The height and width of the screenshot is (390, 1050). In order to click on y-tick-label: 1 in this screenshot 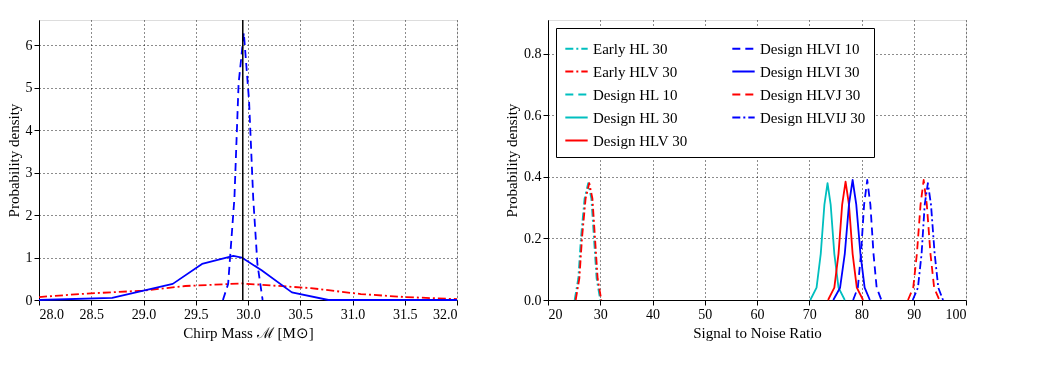, I will do `click(29, 258)`.